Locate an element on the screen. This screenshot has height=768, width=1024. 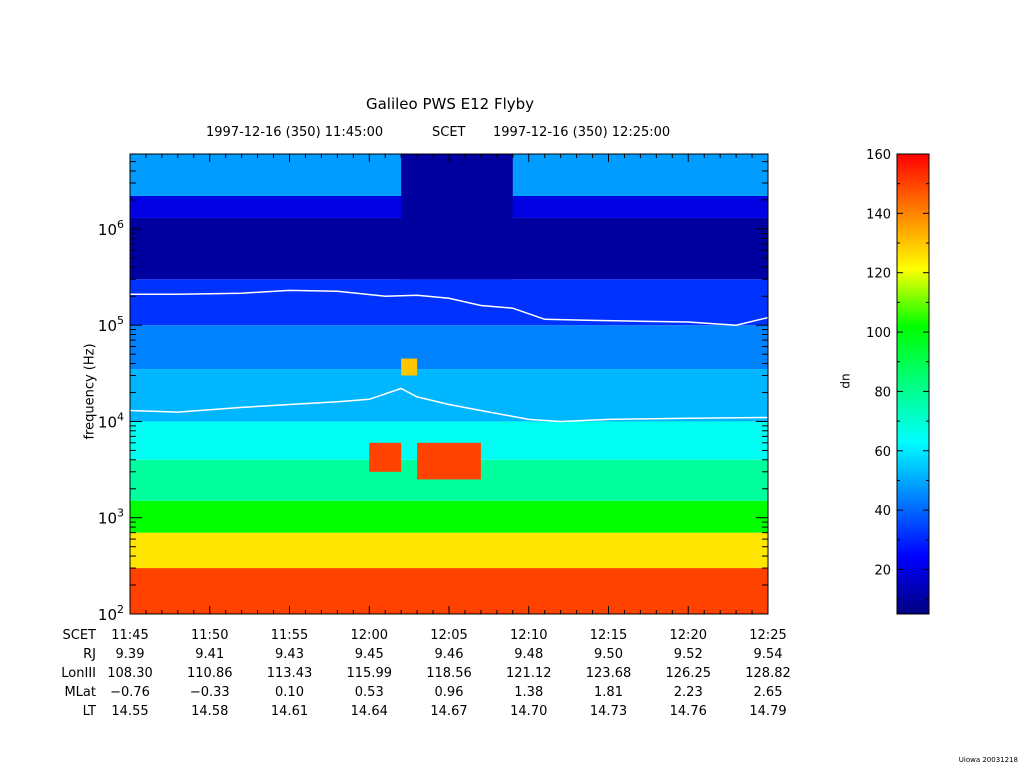
ephemeris-value: 113.43 is located at coordinates (289, 673).